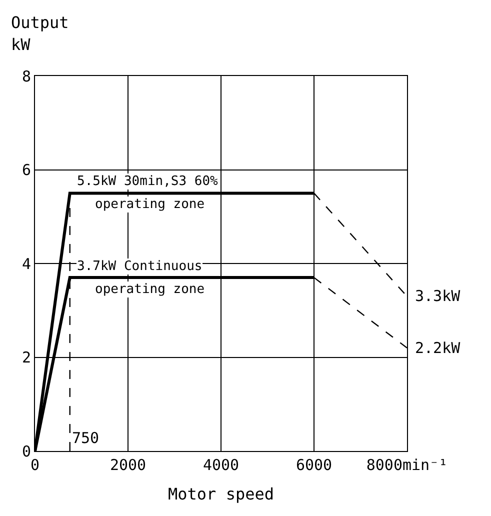  Describe the element at coordinates (141, 278) in the screenshot. I see `annotation: 3.7kW Continuous operating zone` at that location.